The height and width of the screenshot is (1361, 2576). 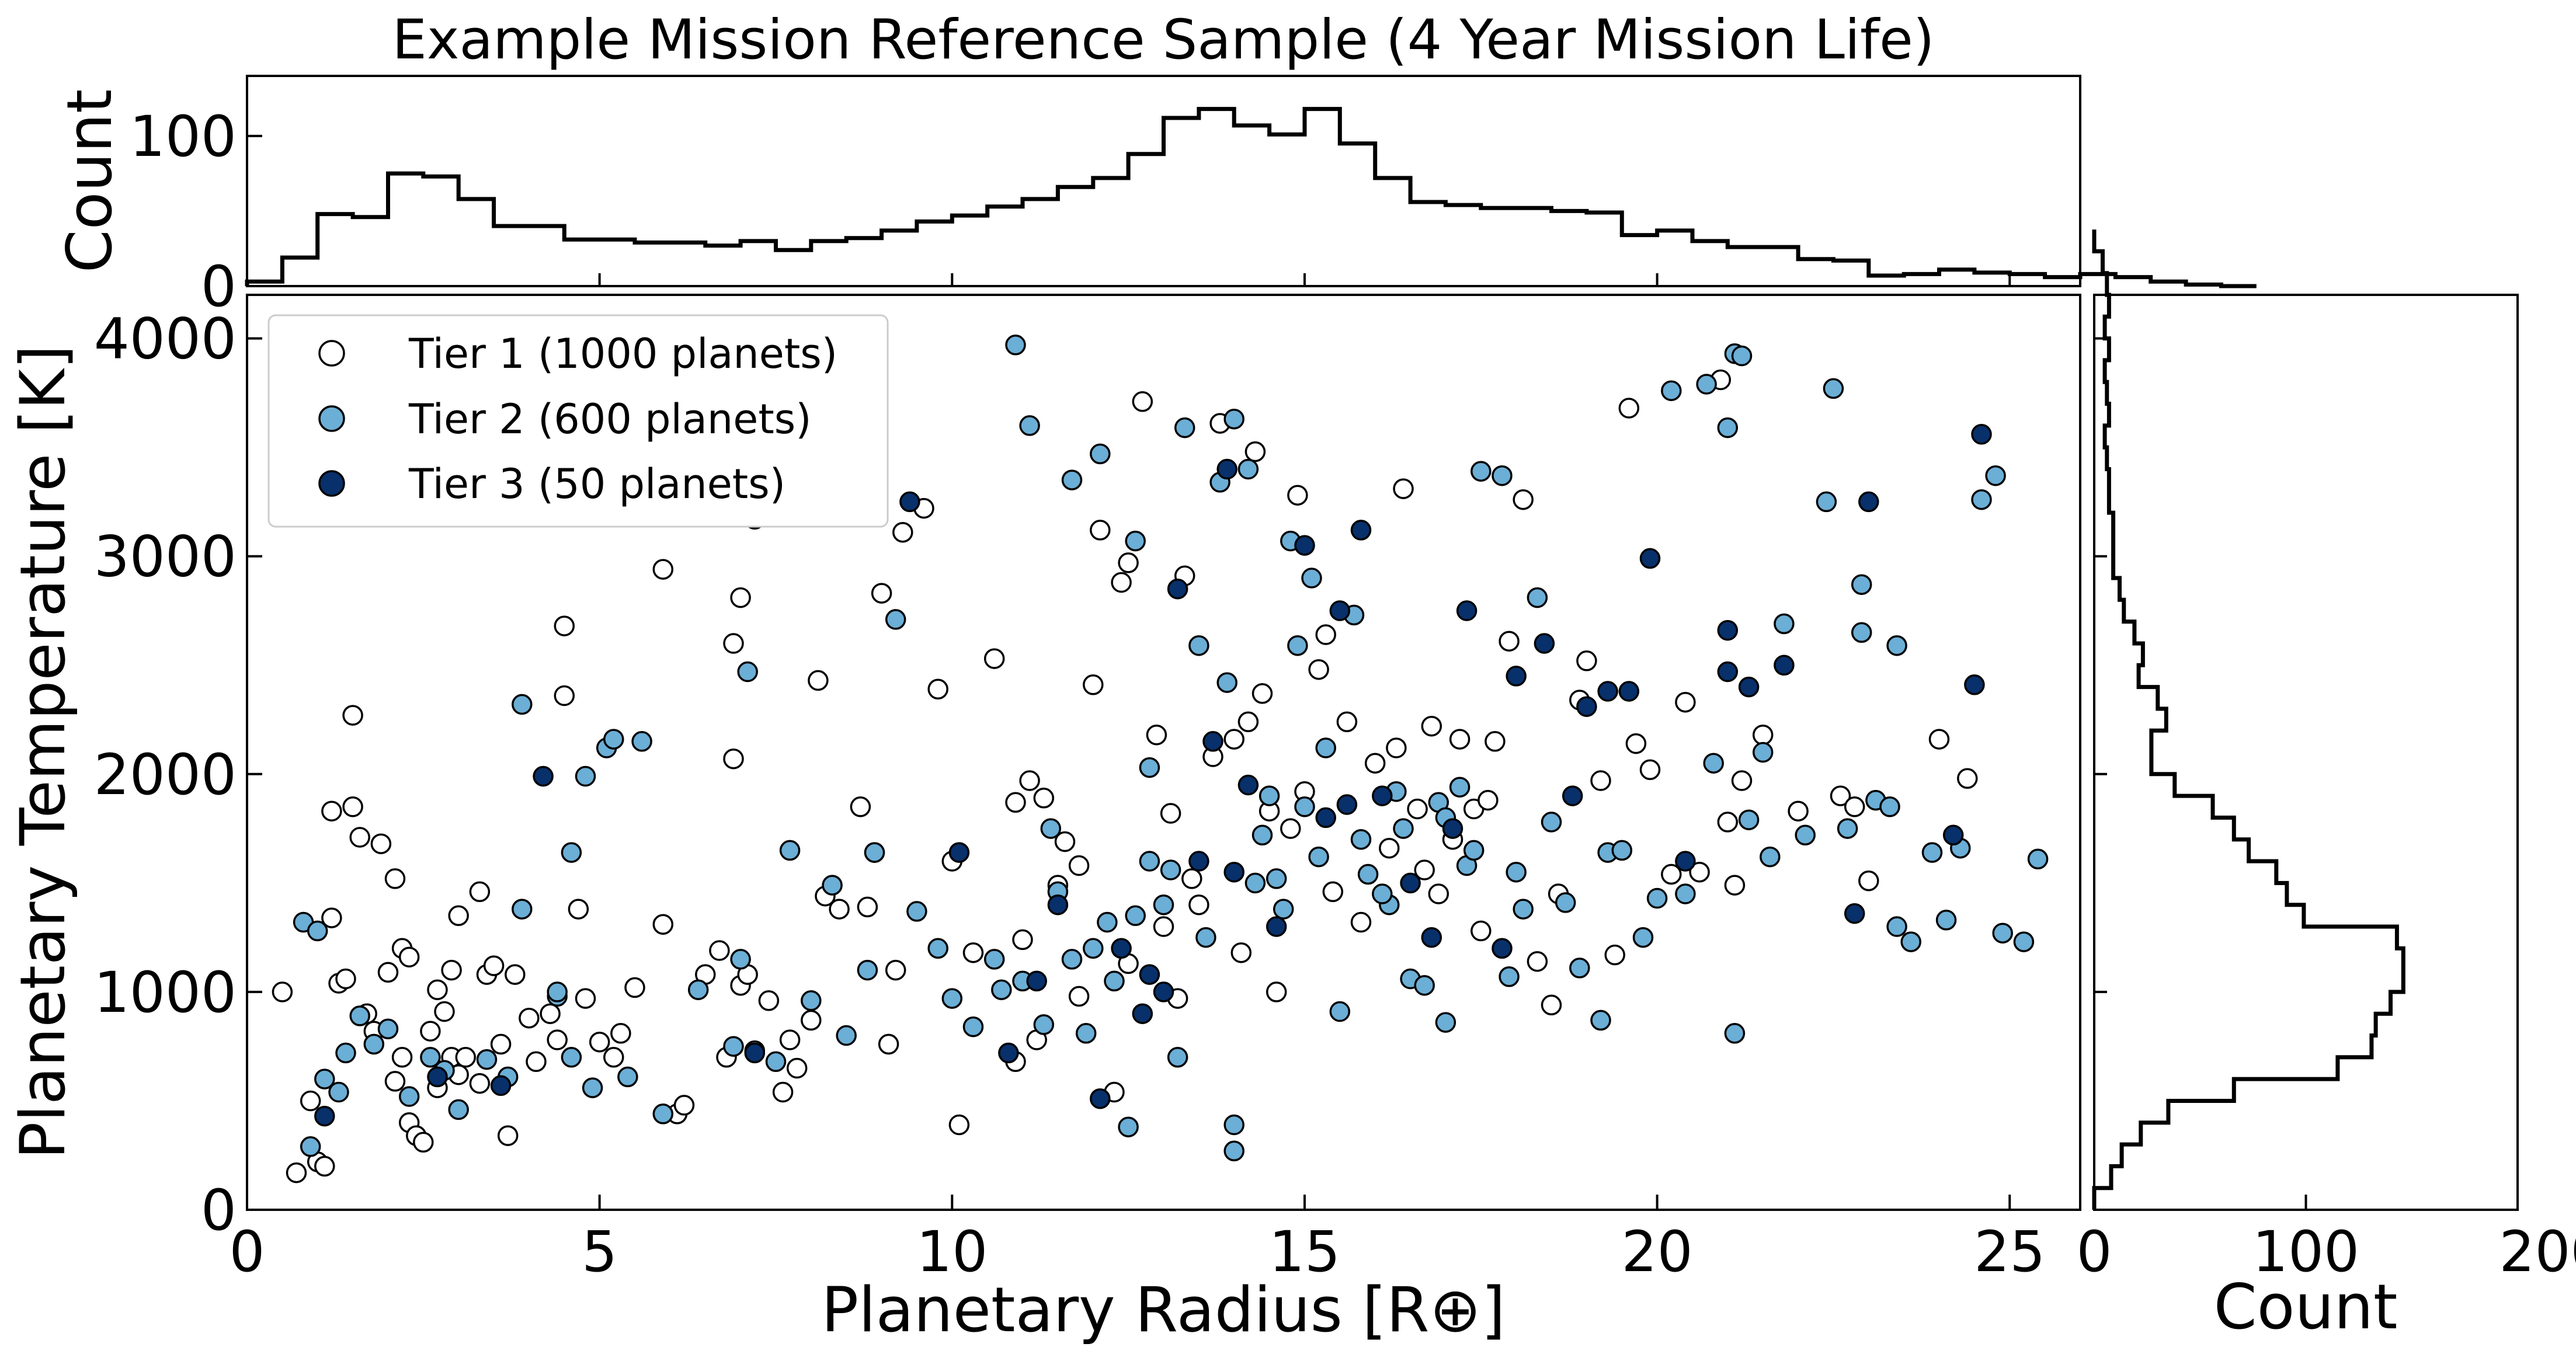 What do you see at coordinates (597, 484) in the screenshot?
I see `legend-label-tier-3: Tier 3 (50 planets)` at bounding box center [597, 484].